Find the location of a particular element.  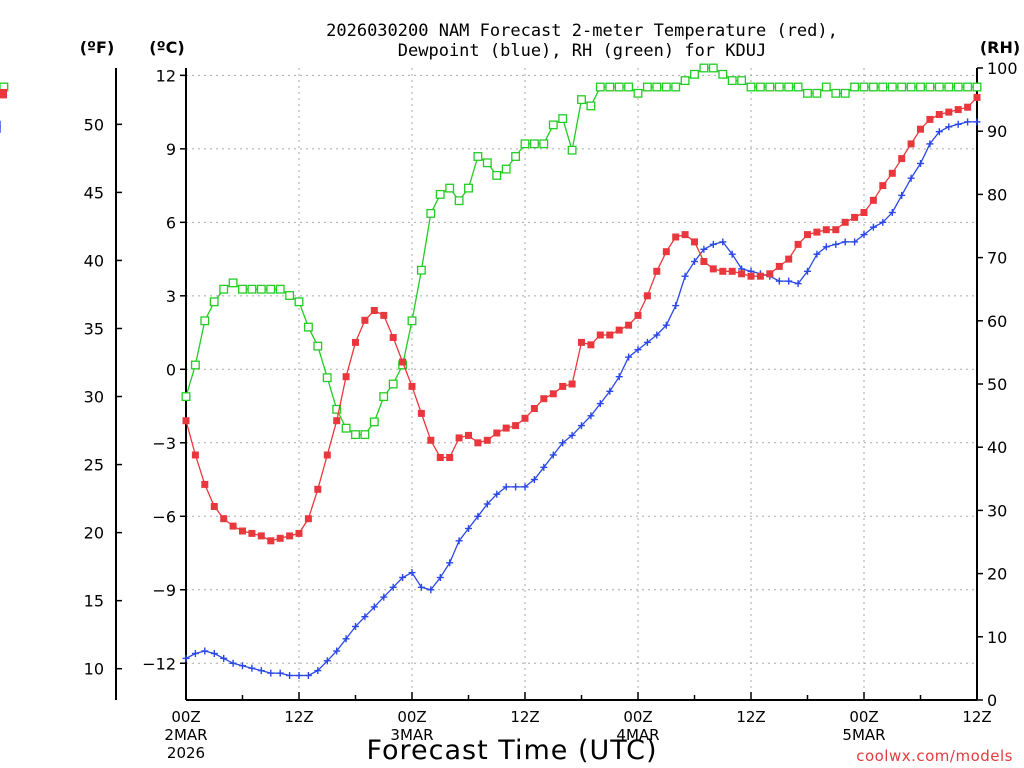

celsius-tick-label: −9 is located at coordinates (164, 590).